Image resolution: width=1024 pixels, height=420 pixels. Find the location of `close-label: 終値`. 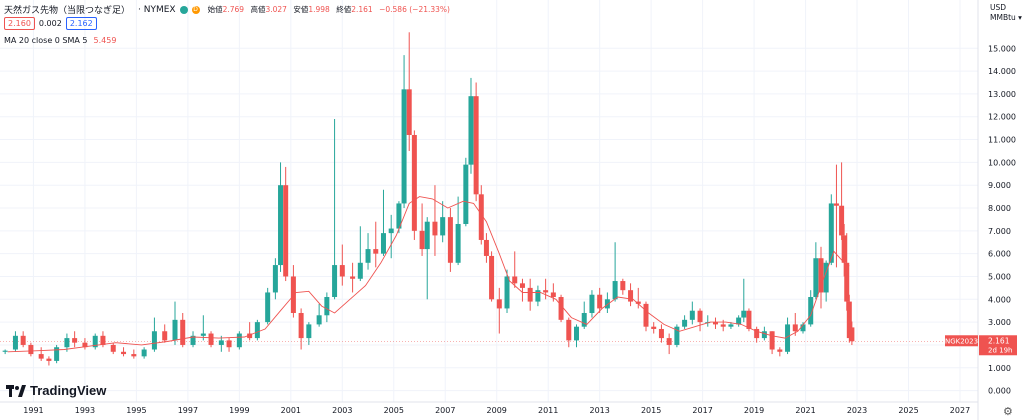

close-label: 終値 is located at coordinates (344, 9).